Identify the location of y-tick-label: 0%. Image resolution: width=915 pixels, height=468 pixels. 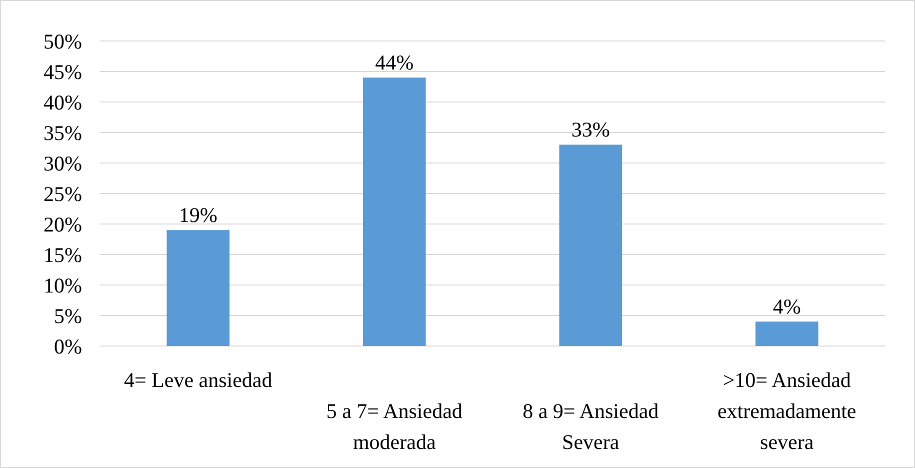
(68, 346).